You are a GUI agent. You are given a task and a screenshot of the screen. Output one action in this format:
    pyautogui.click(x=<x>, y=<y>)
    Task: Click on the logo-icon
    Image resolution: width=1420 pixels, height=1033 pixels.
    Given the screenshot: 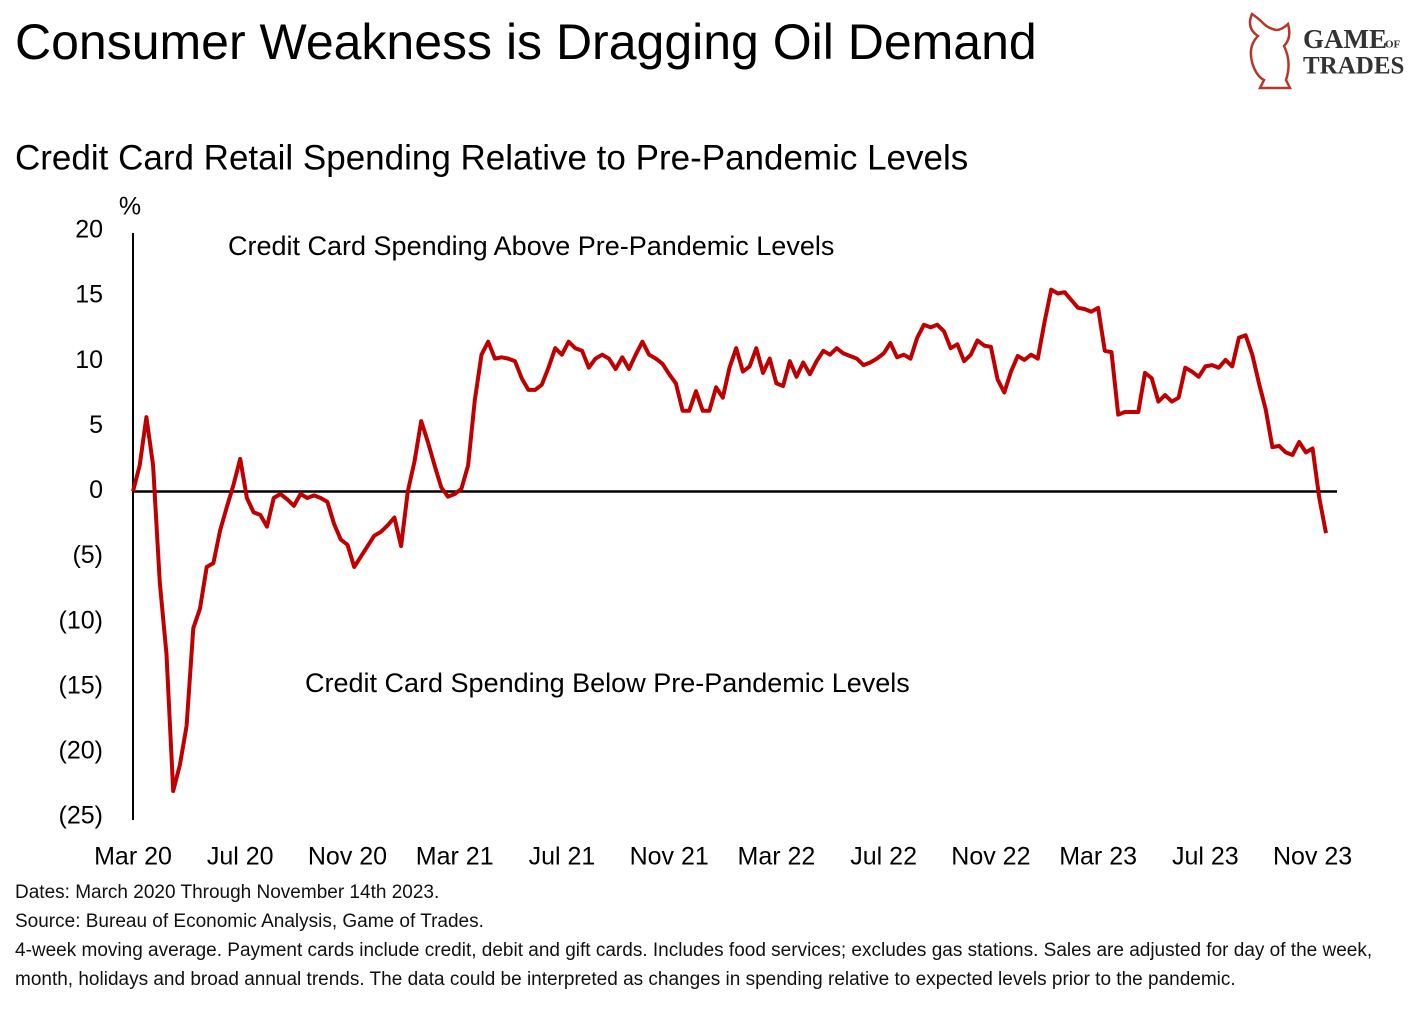 What is the action you would take?
    pyautogui.click(x=1270, y=51)
    